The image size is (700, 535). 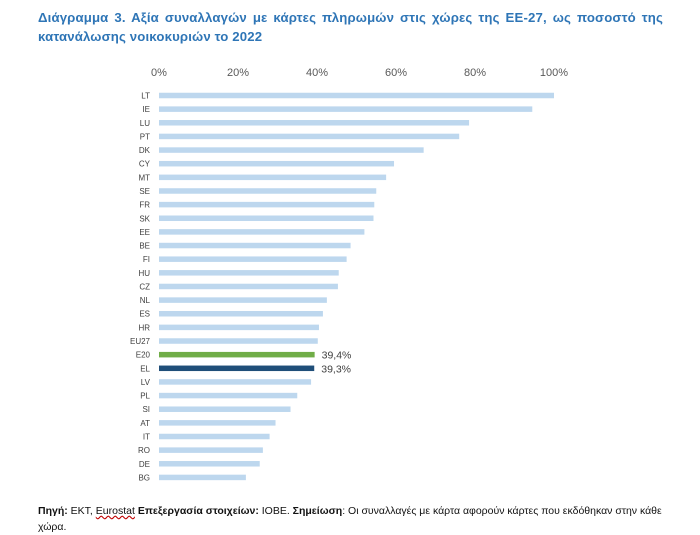 What do you see at coordinates (144, 464) in the screenshot?
I see `category-label: DE` at bounding box center [144, 464].